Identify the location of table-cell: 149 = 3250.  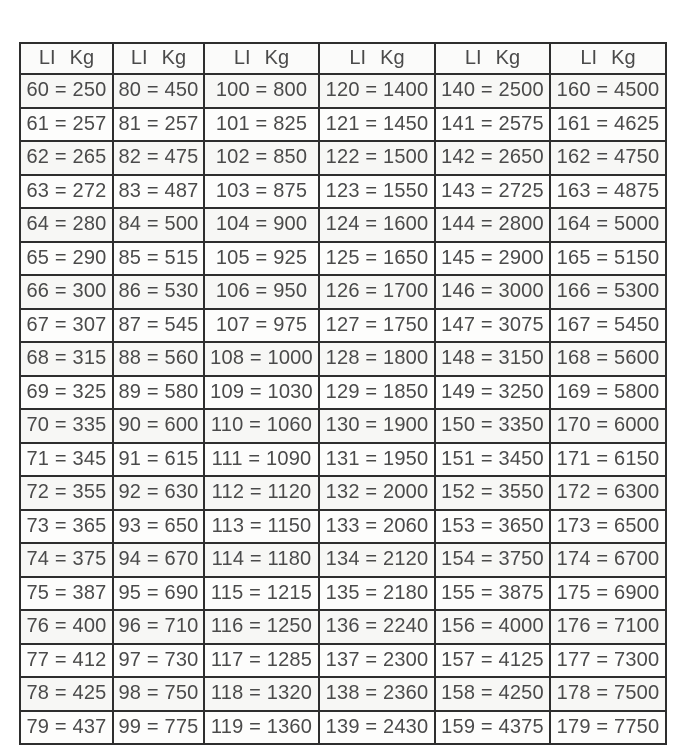
(492, 392).